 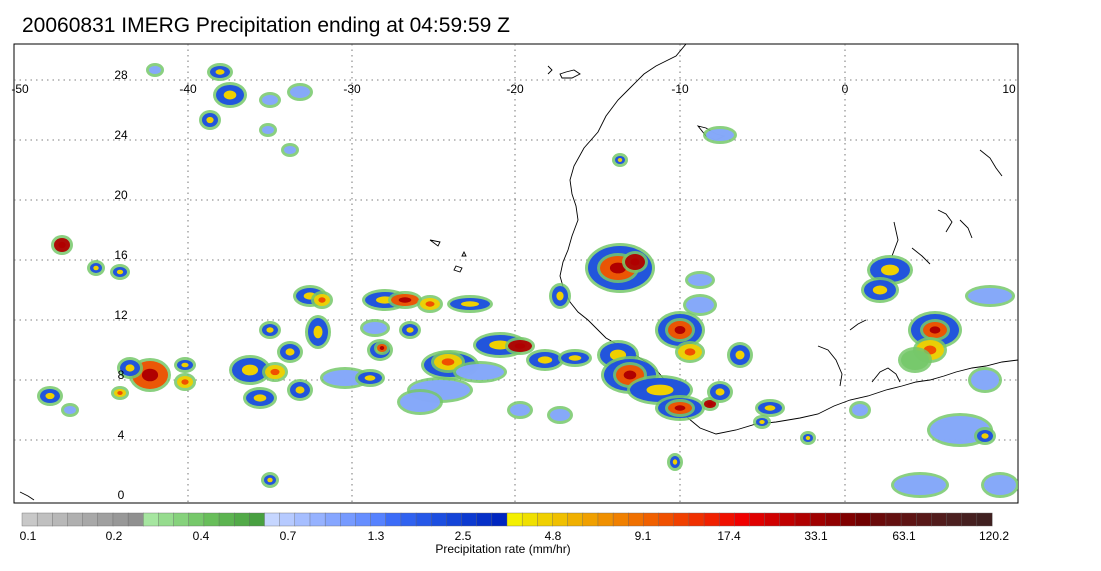 I want to click on lon-label: -50, so click(x=20, y=89).